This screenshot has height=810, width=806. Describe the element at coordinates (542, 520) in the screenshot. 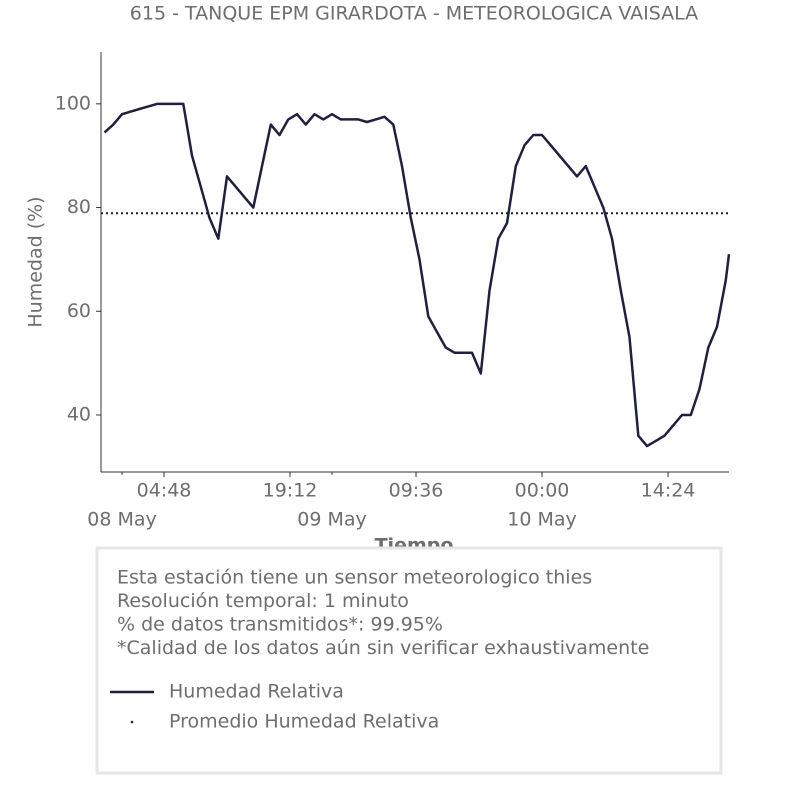

I see `x-minor-tick-label: 10 May` at that location.